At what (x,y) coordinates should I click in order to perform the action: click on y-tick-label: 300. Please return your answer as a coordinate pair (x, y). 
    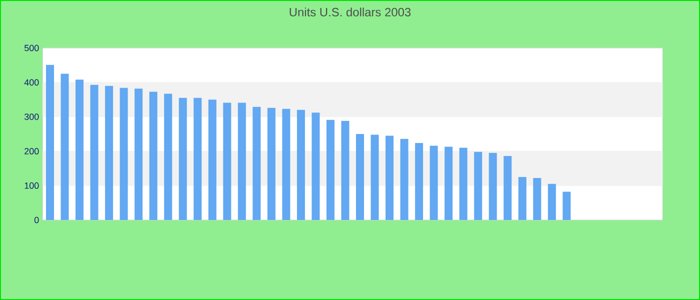
    Looking at the image, I should click on (31, 117).